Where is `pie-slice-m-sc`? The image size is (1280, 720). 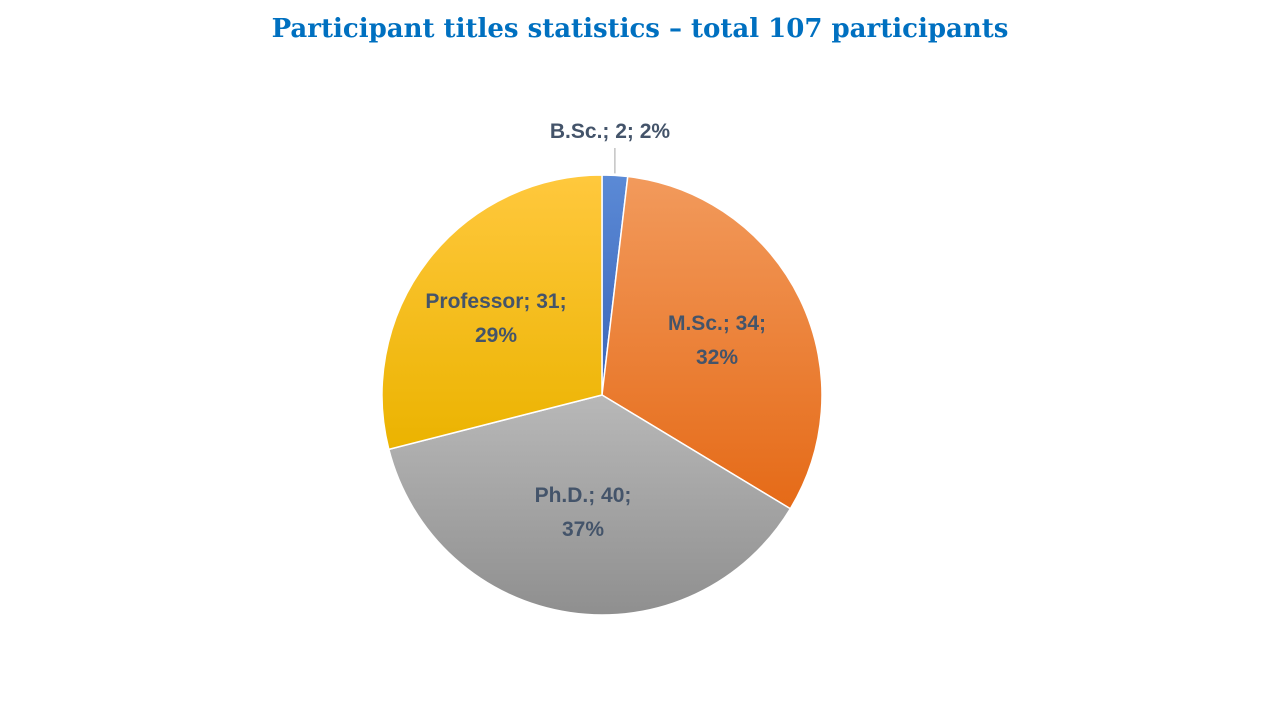 pie-slice-m-sc is located at coordinates (712, 342).